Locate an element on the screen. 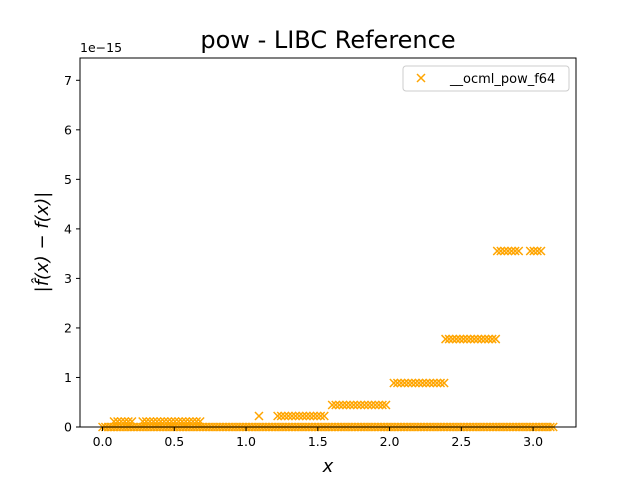 This screenshot has height=480, width=640. x-tick-label: 1.5 is located at coordinates (318, 441).